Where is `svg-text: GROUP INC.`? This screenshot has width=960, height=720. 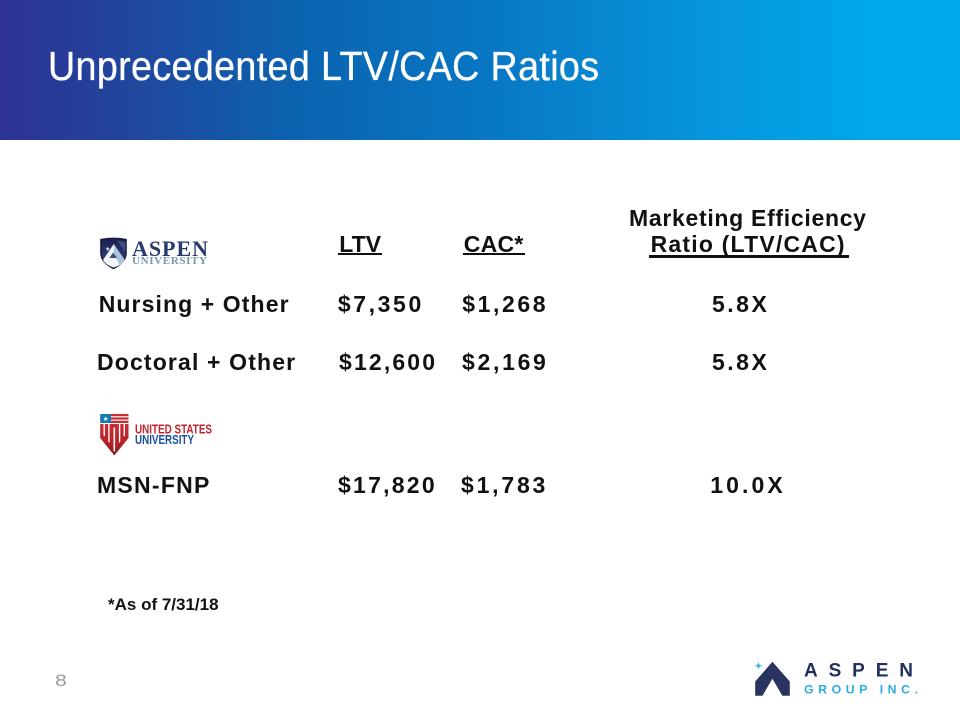 svg-text: GROUP INC. is located at coordinates (861, 690).